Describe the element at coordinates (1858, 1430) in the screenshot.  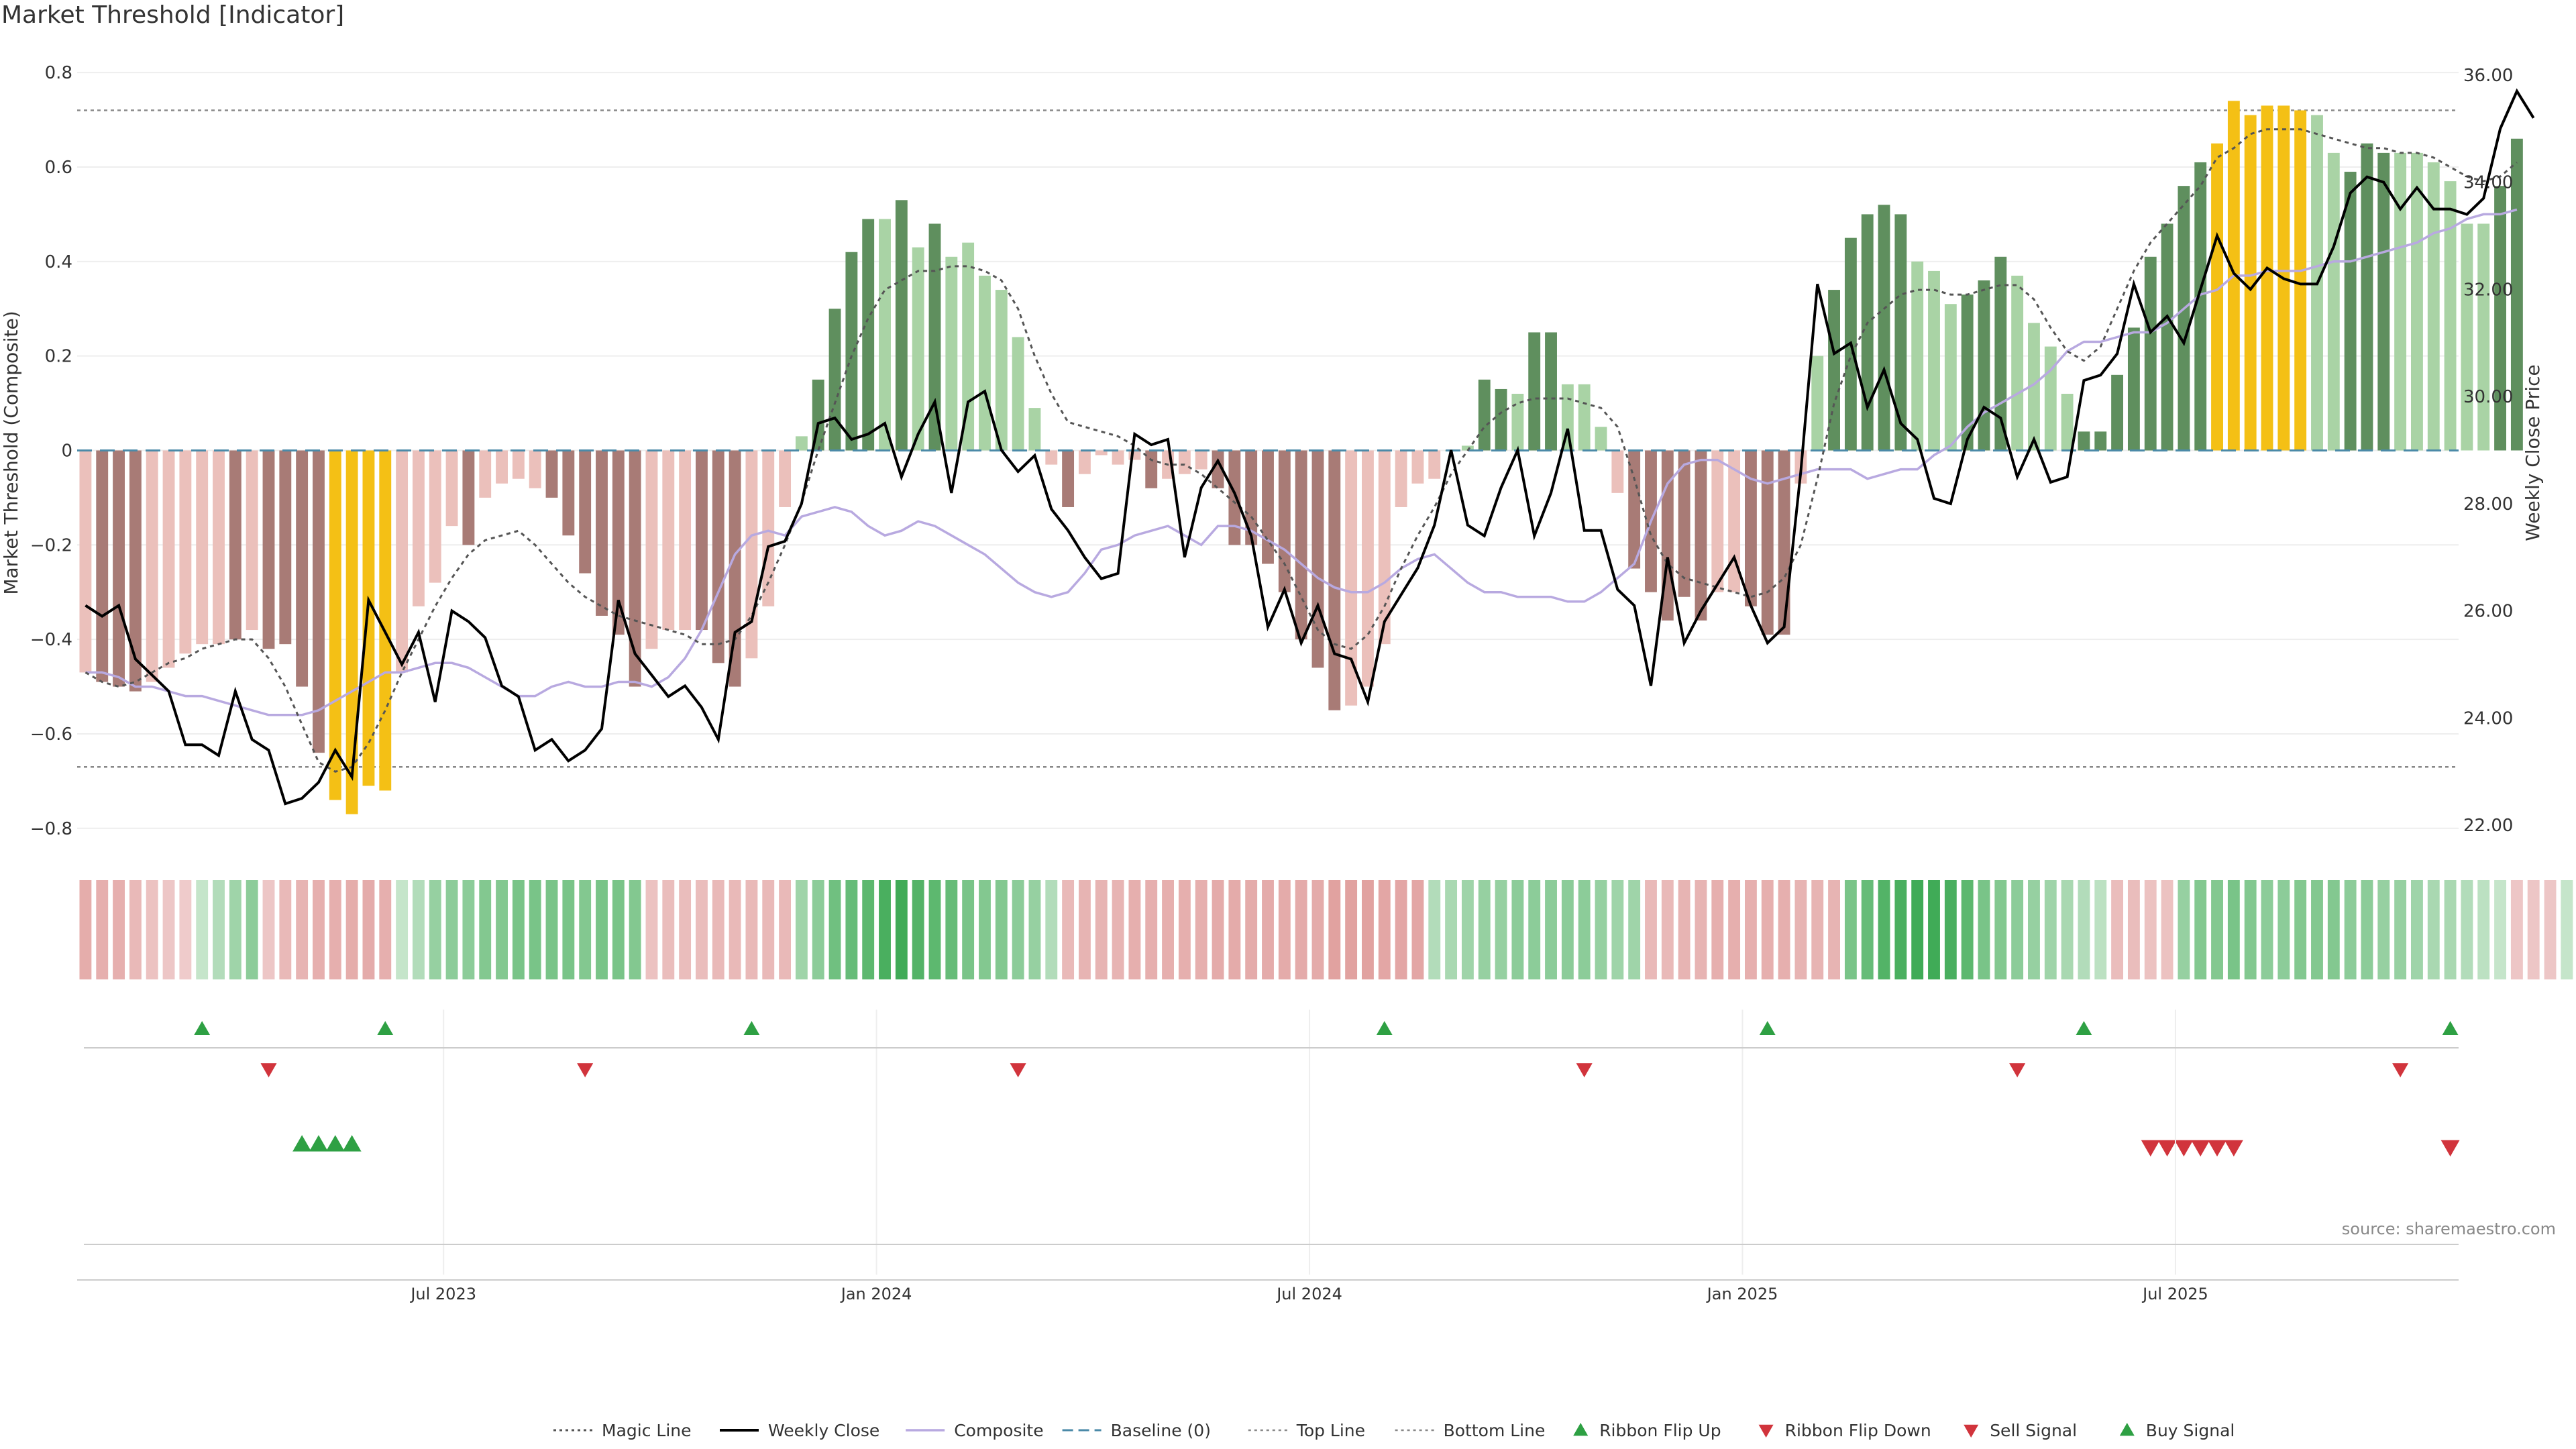
I see `legend-label: Ribbon Flip Down` at that location.